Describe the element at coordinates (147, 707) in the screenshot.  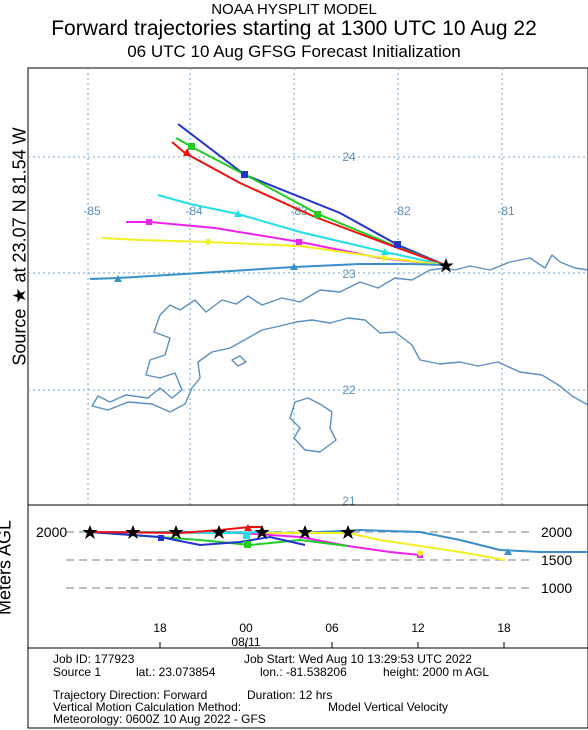
I see `vertical-method-label: Vertical Motion Calculation Method:` at that location.